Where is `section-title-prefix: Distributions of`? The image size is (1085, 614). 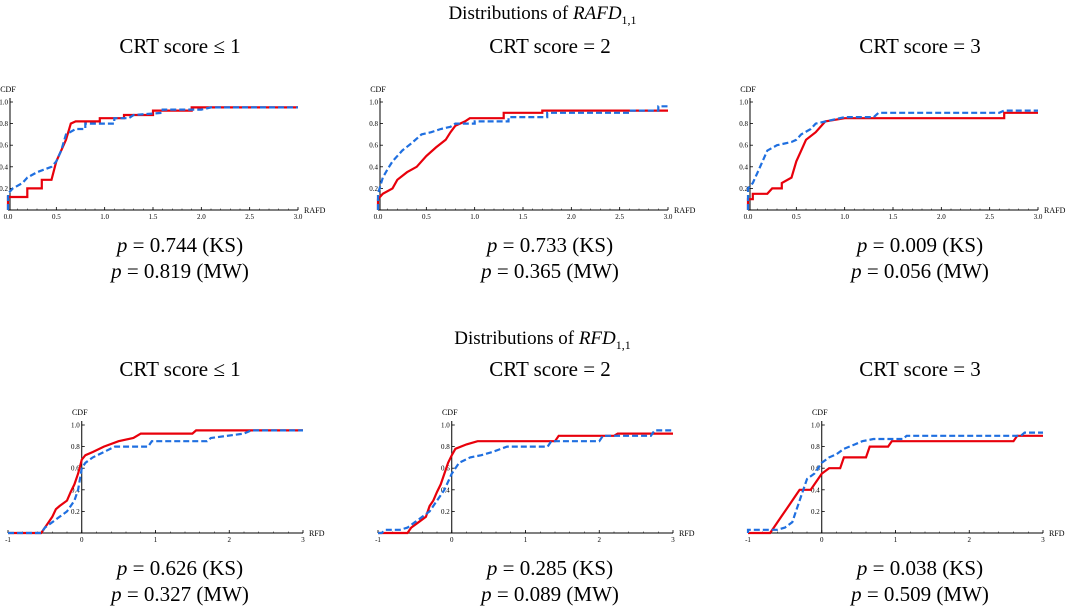 section-title-prefix: Distributions of is located at coordinates (510, 13).